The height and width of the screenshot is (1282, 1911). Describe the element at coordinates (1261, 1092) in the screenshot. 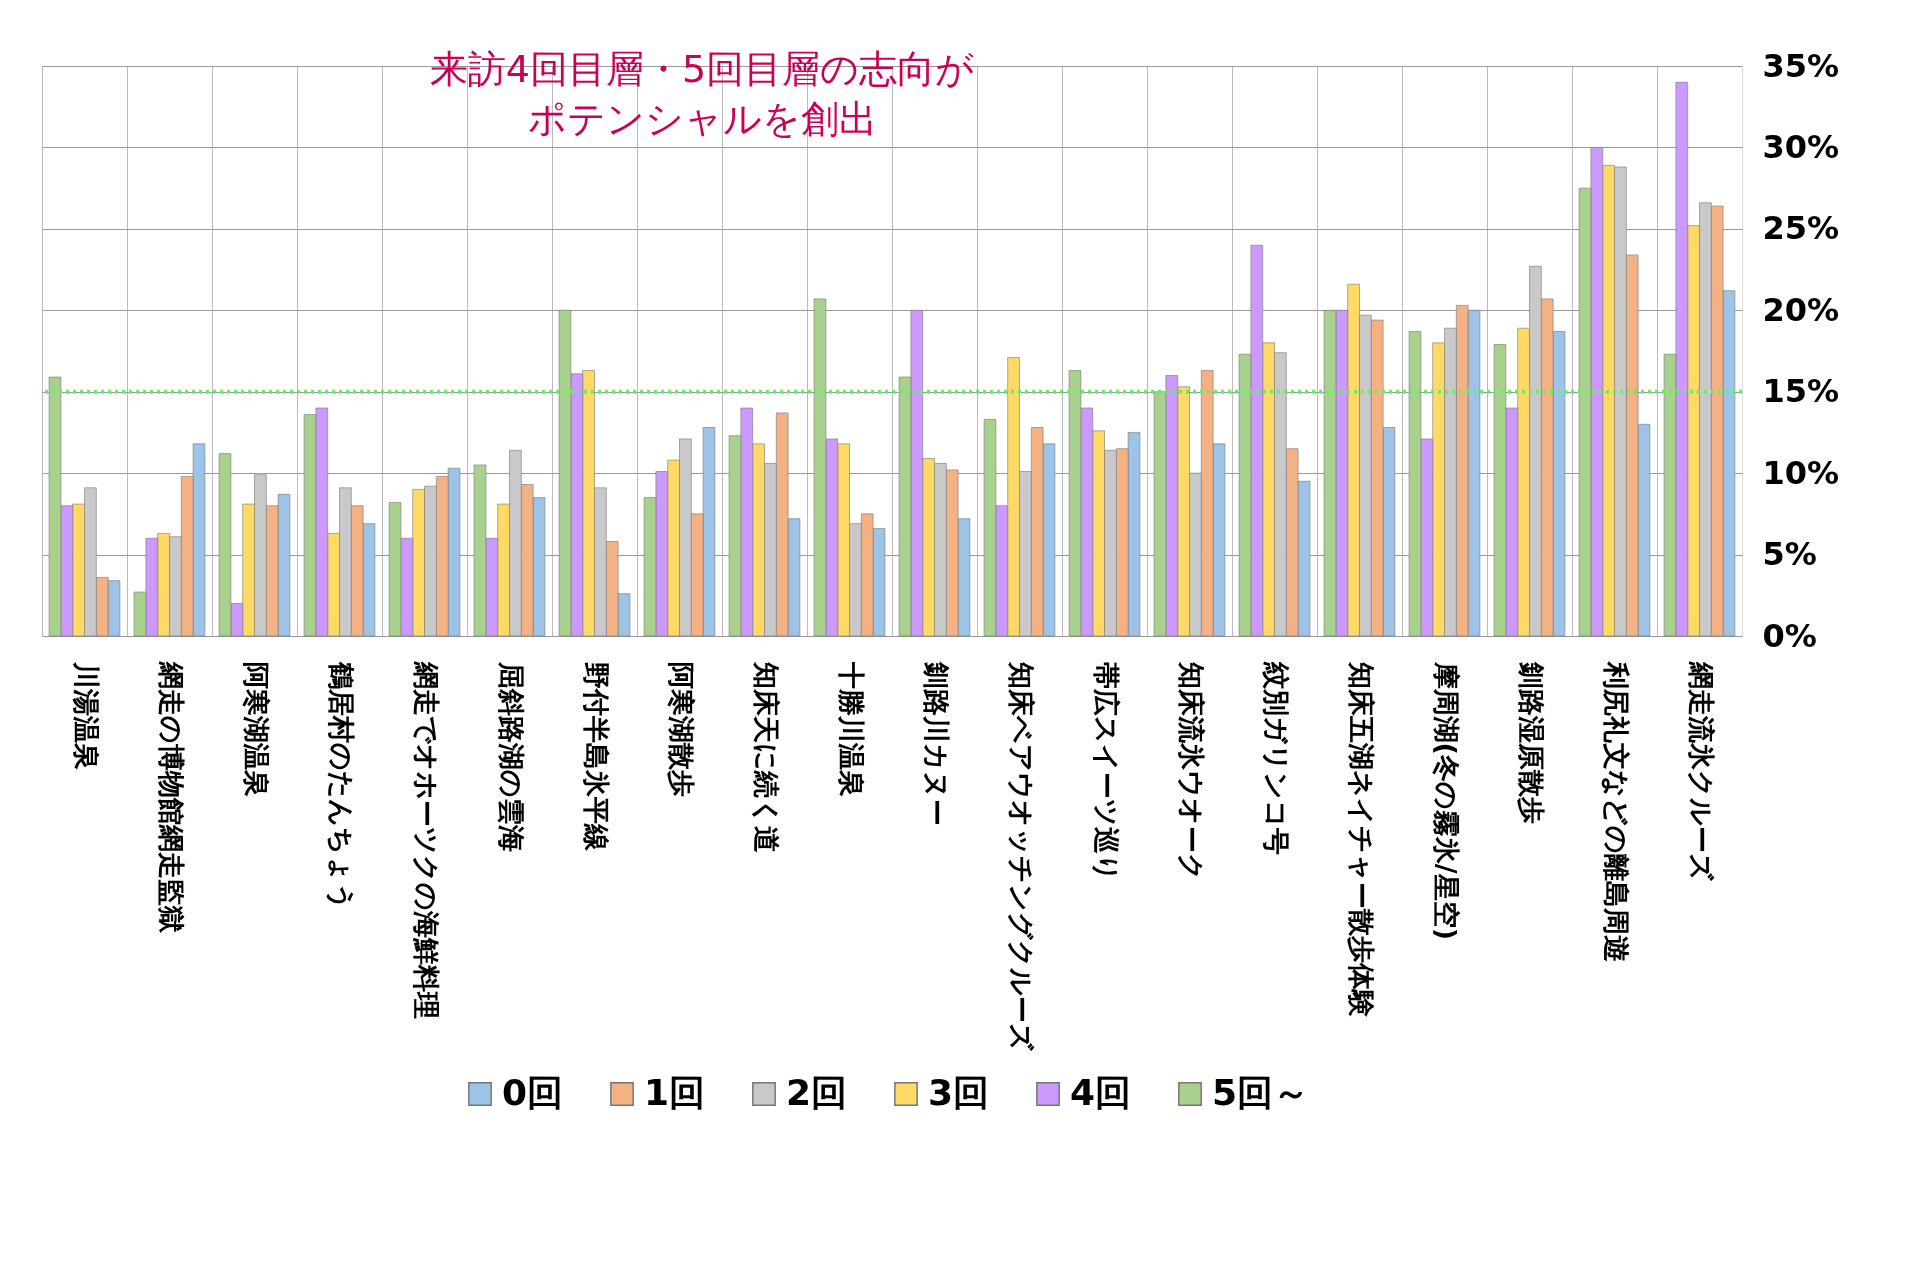

I see `legend-label: 5回～` at that location.